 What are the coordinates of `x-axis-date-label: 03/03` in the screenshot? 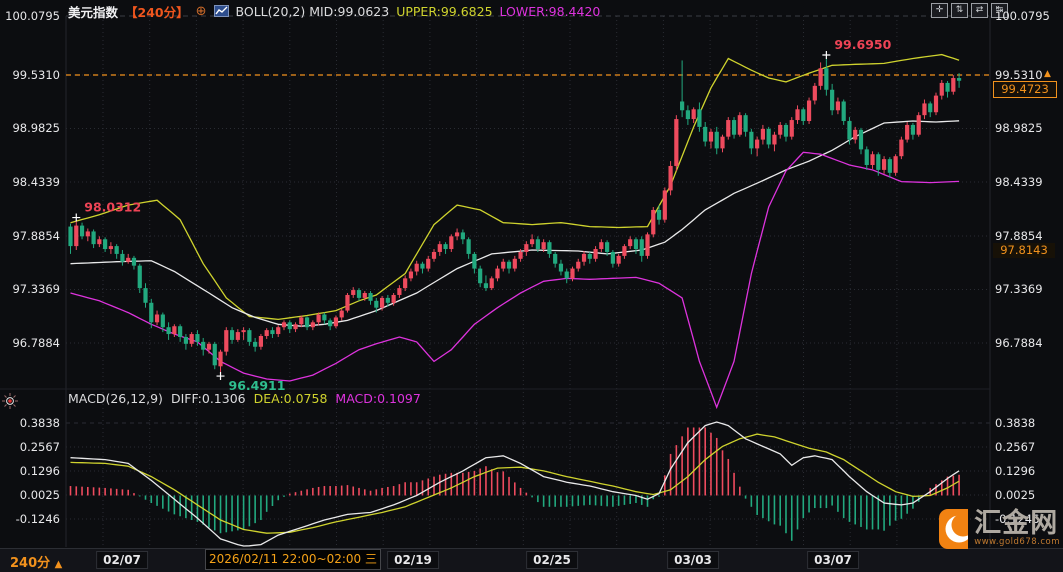 It's located at (693, 560).